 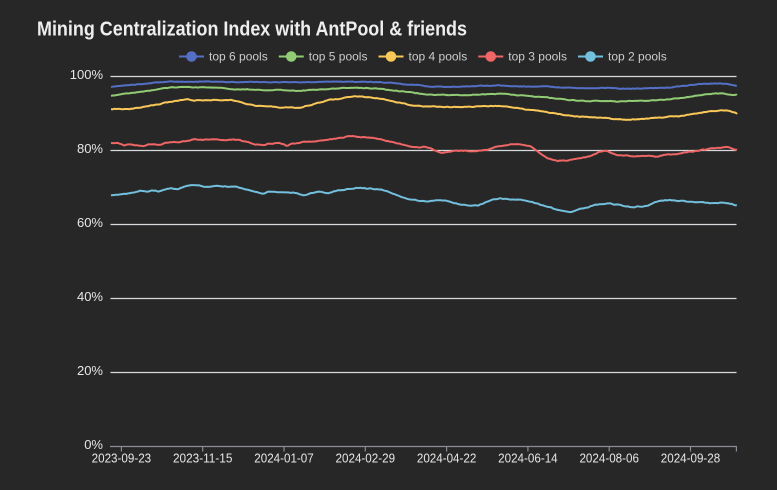 I want to click on svg-text: 2024-06-14, so click(x=528, y=458).